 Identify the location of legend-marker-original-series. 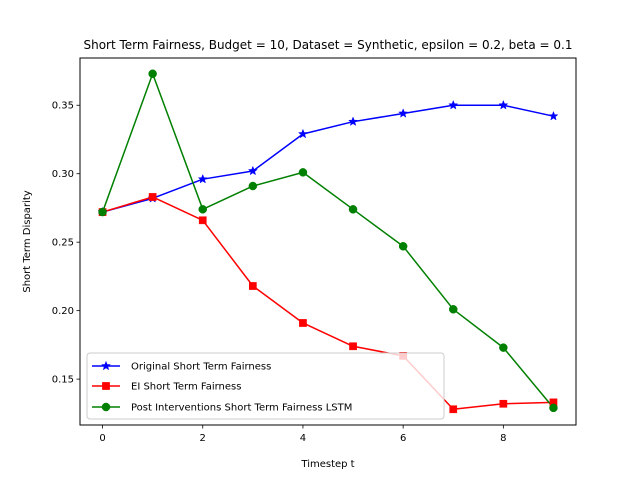
(106, 365).